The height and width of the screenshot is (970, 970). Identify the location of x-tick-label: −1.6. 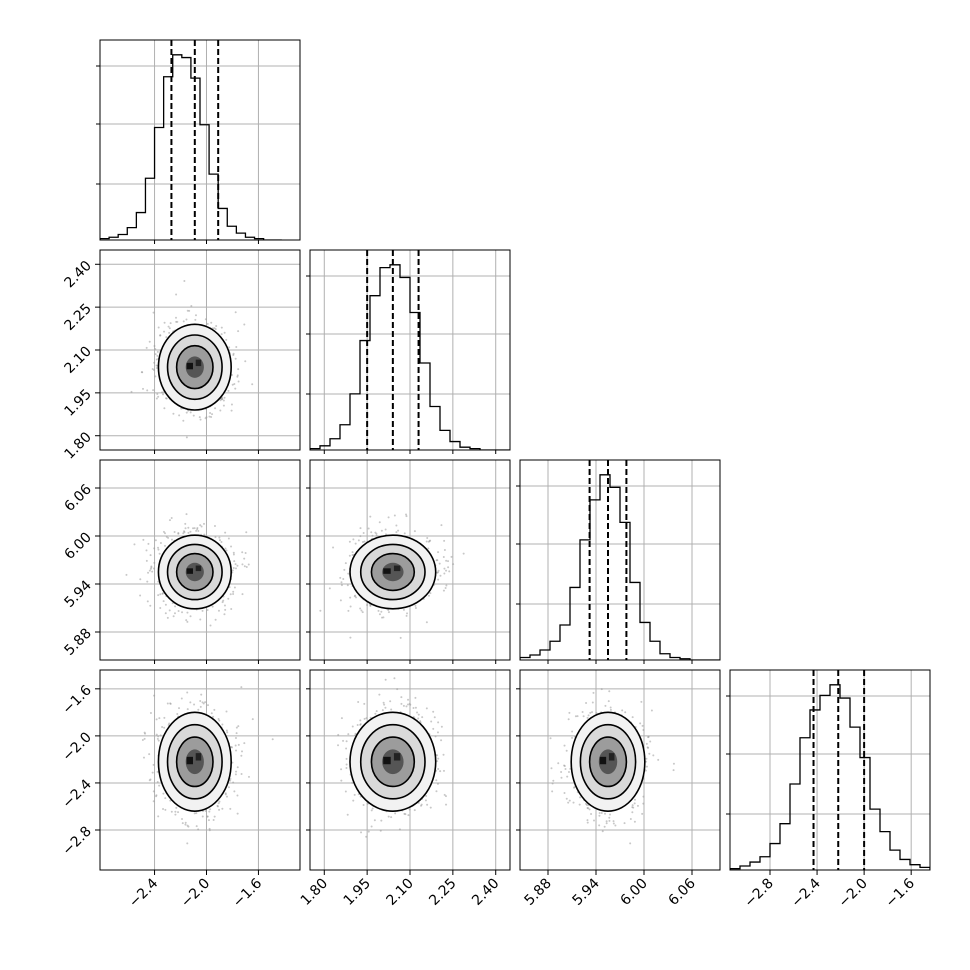
(247, 892).